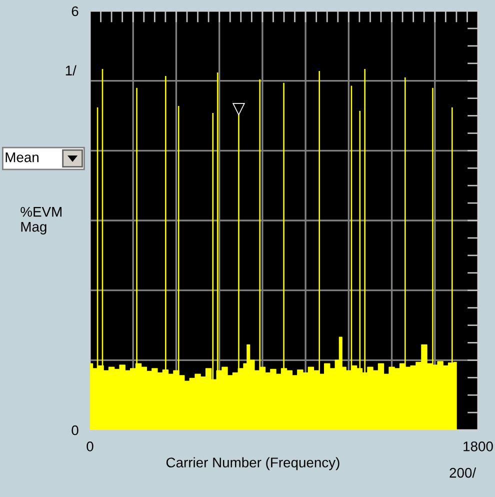  I want to click on y-tick-label: 6, so click(75, 11).